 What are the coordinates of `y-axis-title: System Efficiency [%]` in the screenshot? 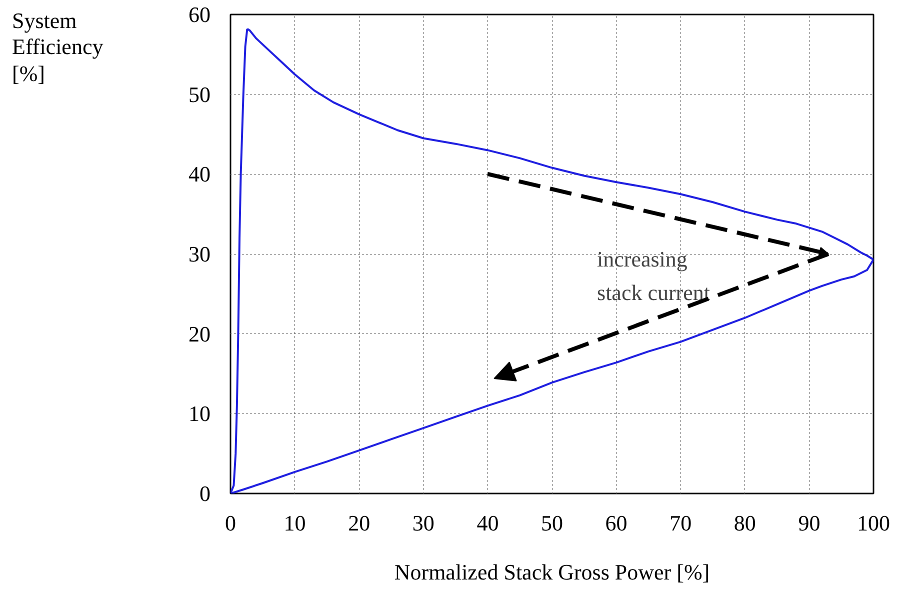 It's located at (58, 48).